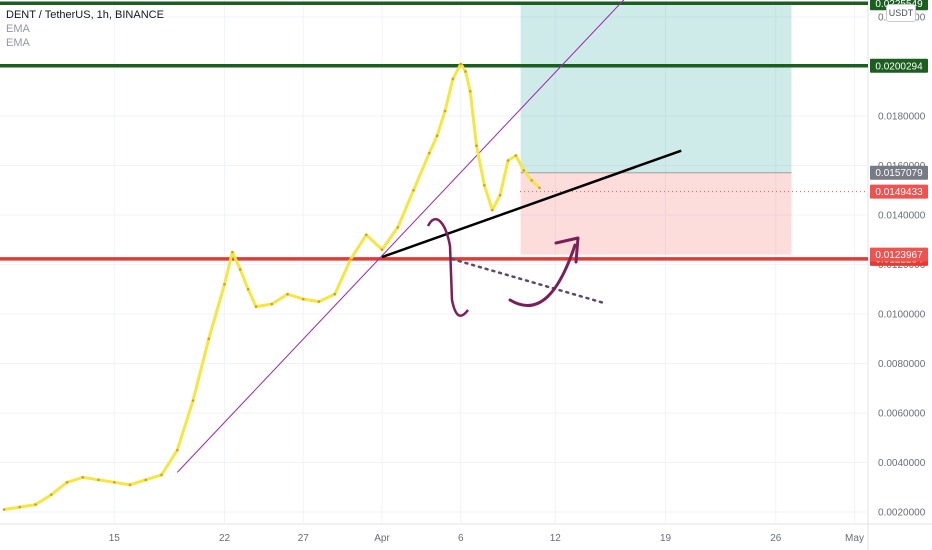  Describe the element at coordinates (567, 250) in the screenshot. I see `arrow-head-icon` at that location.